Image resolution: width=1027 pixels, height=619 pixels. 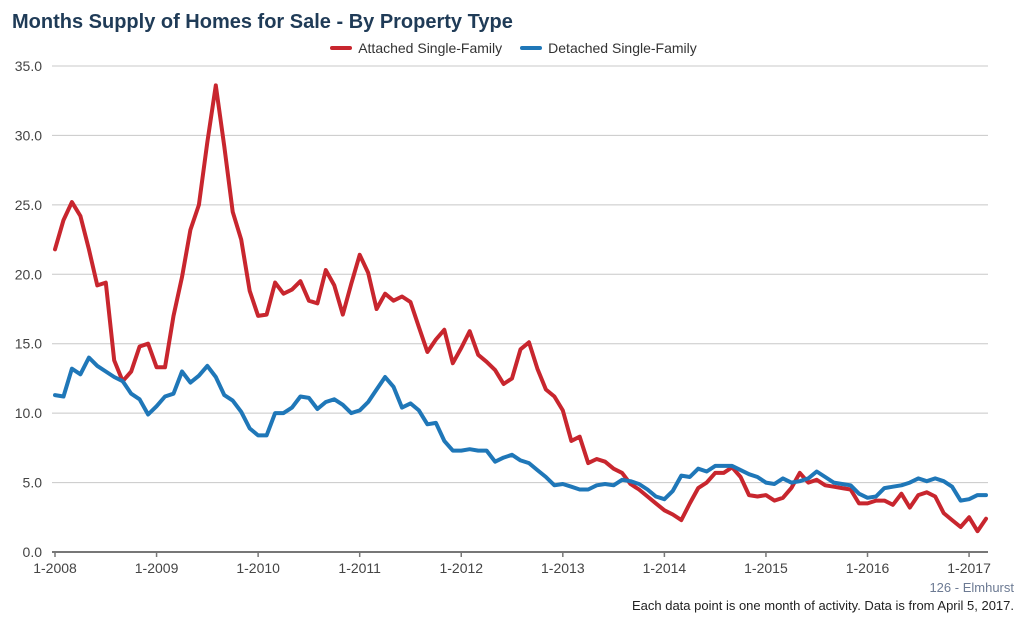 I want to click on y-tick-label: 15.0, so click(x=28, y=344).